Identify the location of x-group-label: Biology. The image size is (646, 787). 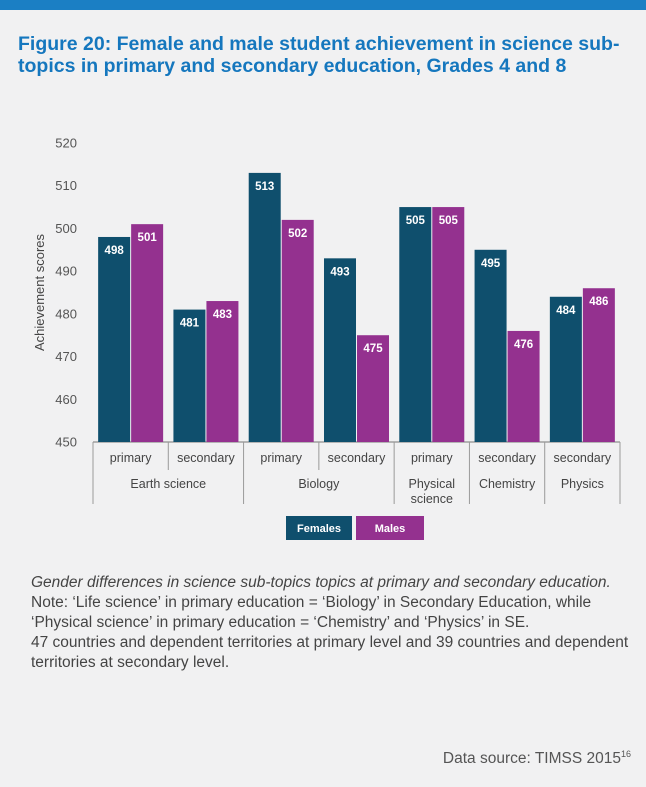
(319, 484).